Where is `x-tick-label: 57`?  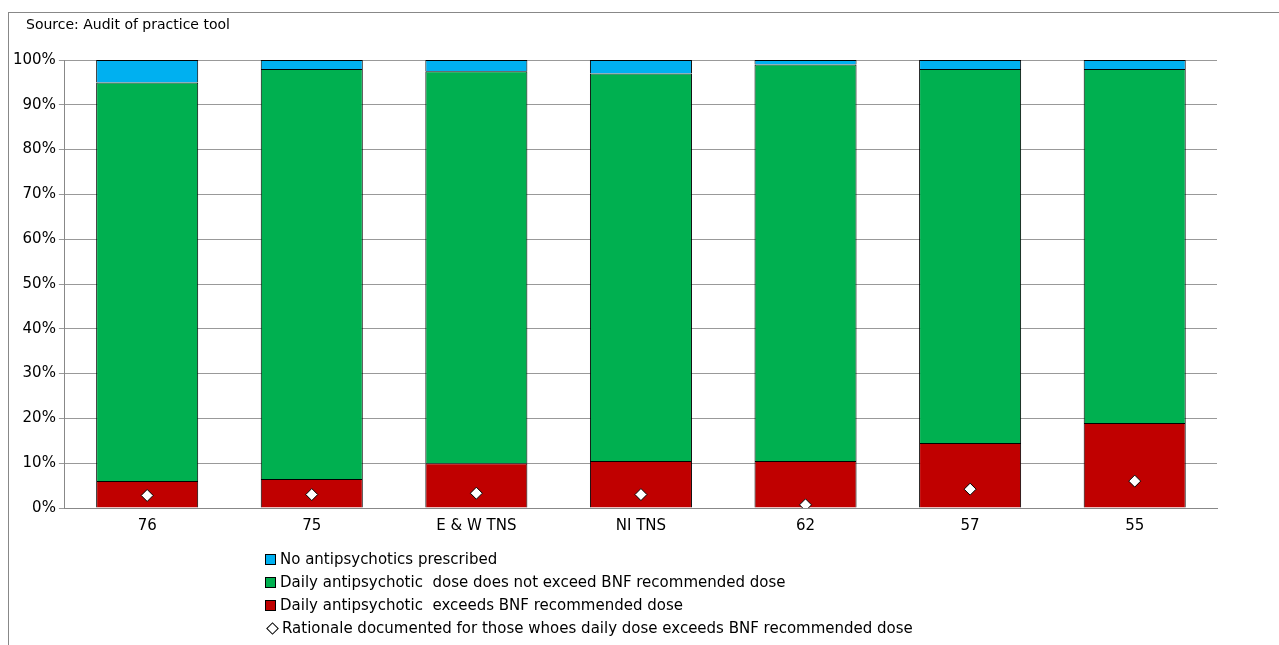
x-tick-label: 57 is located at coordinates (970, 524).